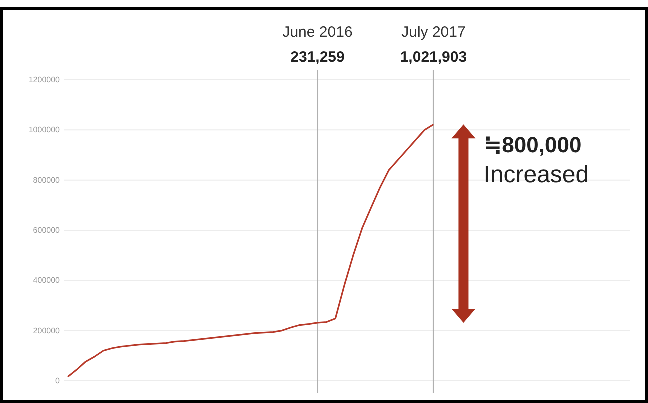 This screenshot has width=648, height=403. I want to click on y-tick-label: 400000, so click(47, 281).